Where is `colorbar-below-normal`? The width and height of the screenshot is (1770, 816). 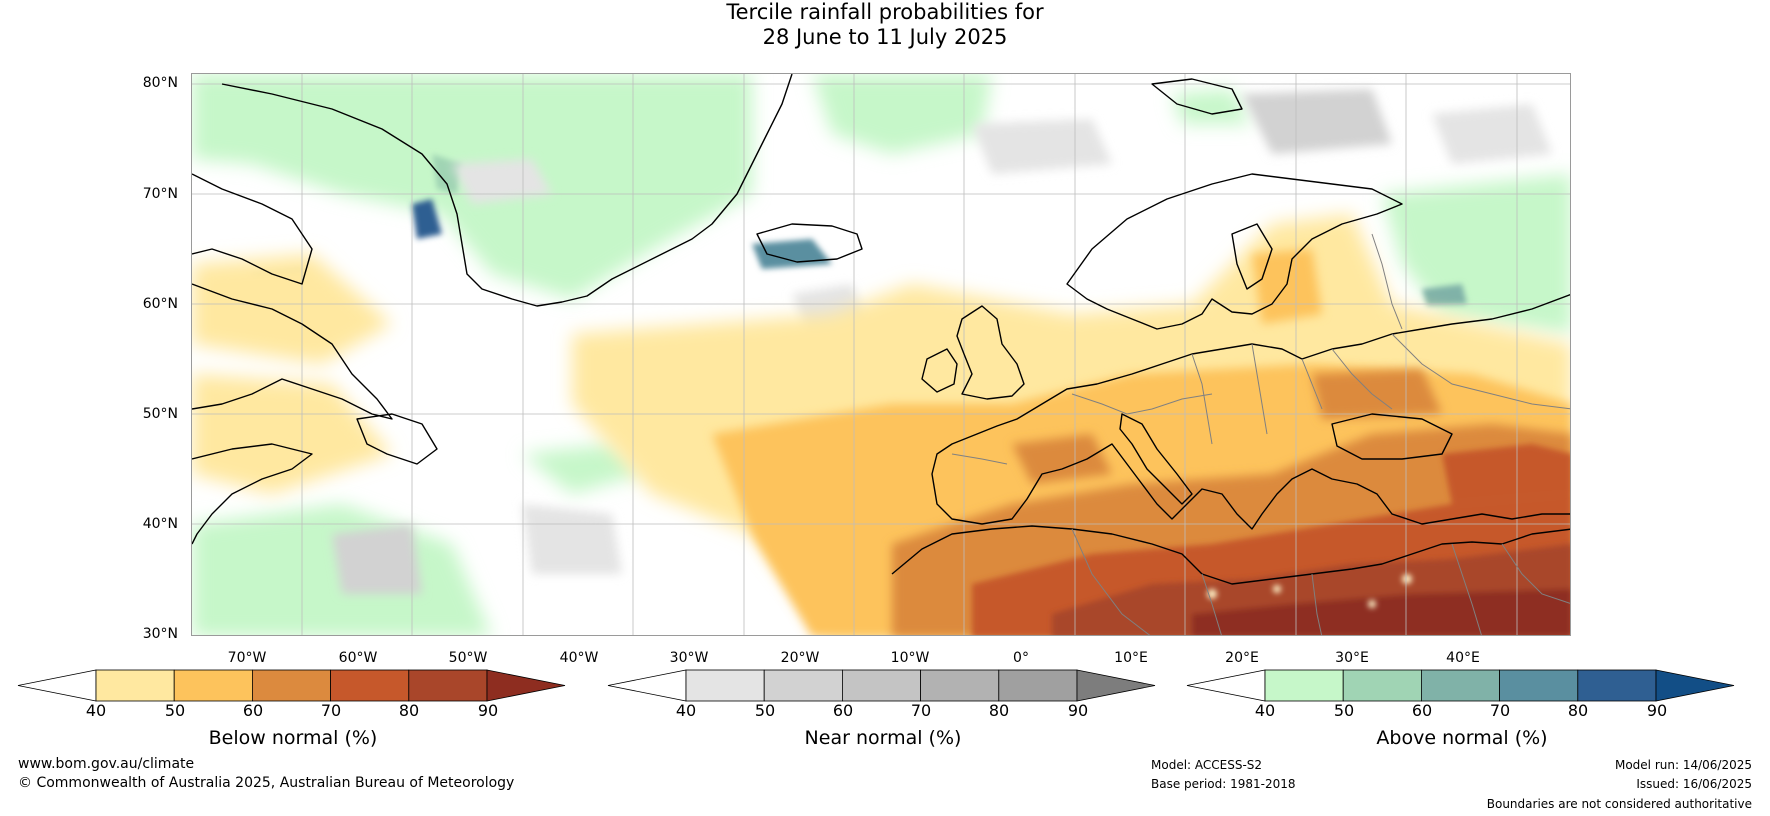 colorbar-below-normal is located at coordinates (292, 686).